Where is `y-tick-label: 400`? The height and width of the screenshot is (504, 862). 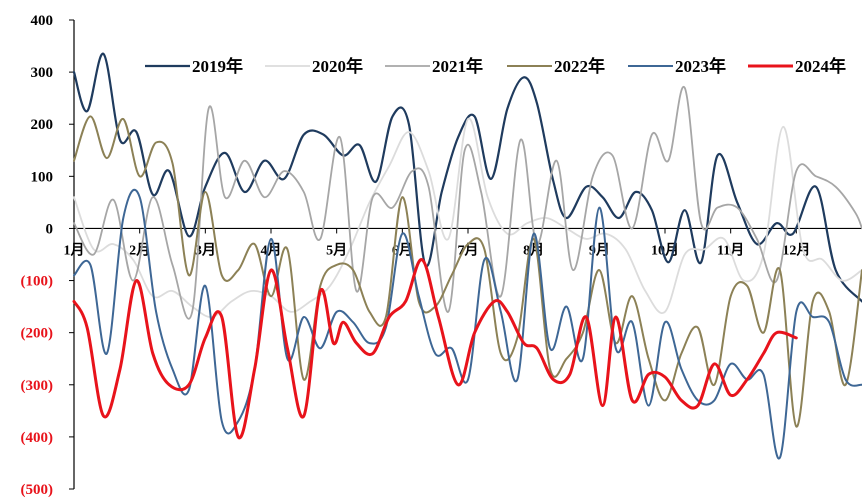
y-tick-label: 400 is located at coordinates (42, 21).